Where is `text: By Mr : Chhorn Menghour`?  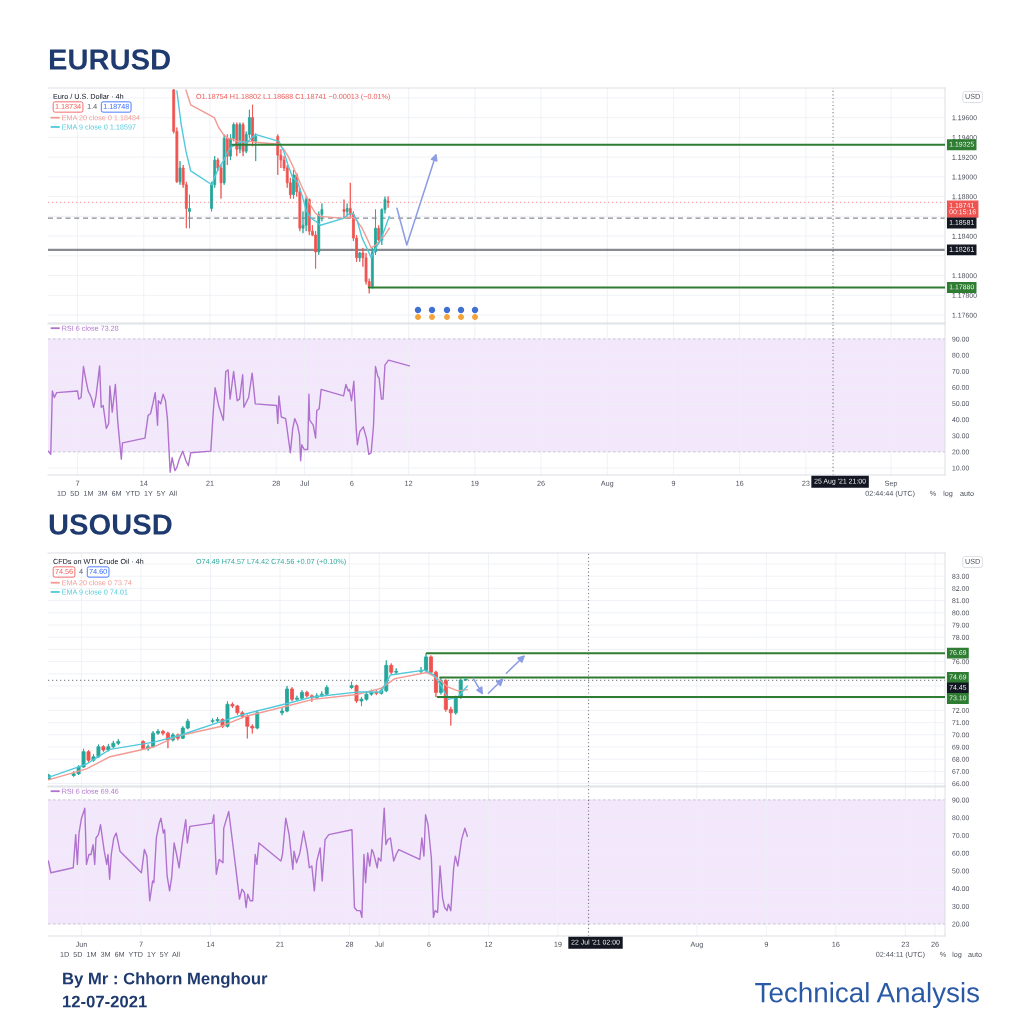 text: By Mr : Chhorn Menghour is located at coordinates (165, 980).